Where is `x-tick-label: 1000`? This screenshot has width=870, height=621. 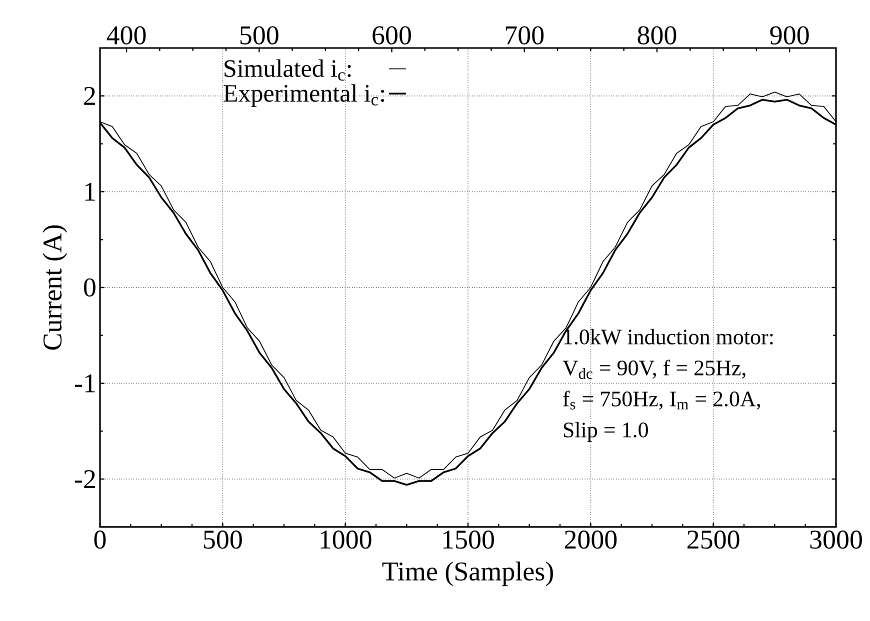 x-tick-label: 1000 is located at coordinates (346, 539).